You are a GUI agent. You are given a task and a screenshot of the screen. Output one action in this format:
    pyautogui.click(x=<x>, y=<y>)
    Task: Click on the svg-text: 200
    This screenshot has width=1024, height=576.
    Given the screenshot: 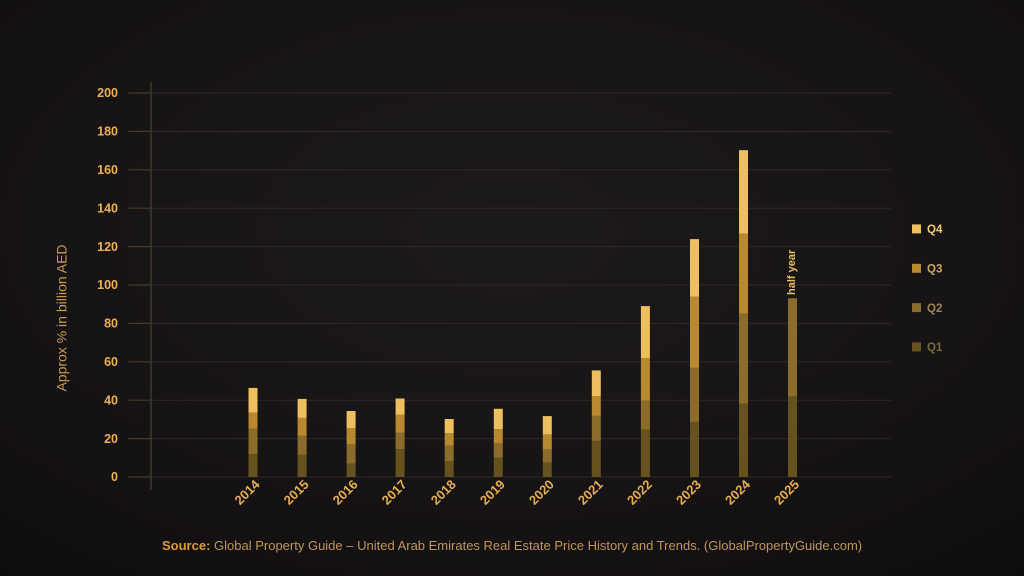 What is the action you would take?
    pyautogui.click(x=107, y=93)
    